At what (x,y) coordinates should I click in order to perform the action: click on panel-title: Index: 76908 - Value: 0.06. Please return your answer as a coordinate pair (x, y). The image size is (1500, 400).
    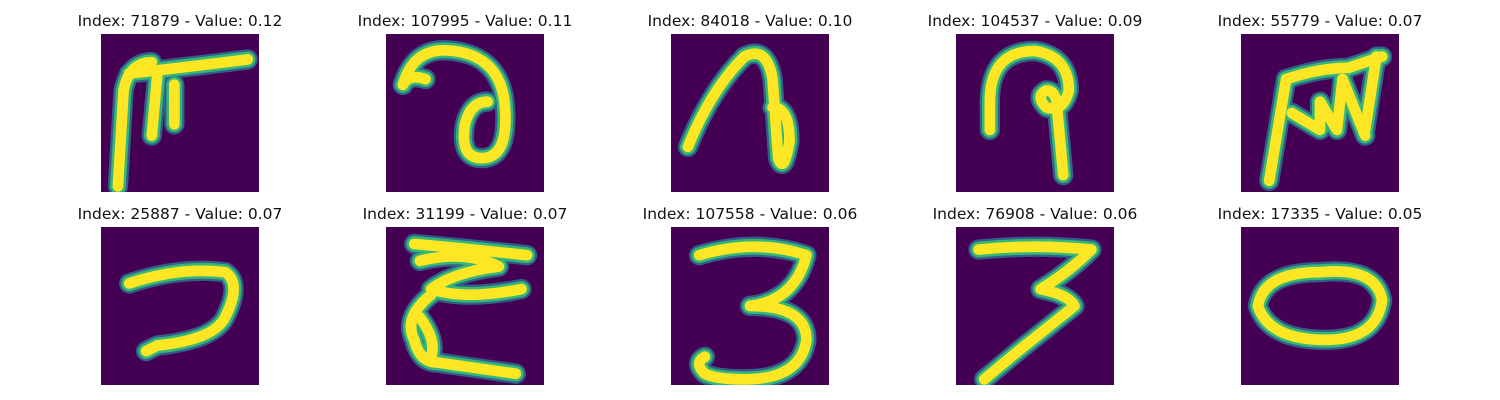
    Looking at the image, I should click on (1035, 214).